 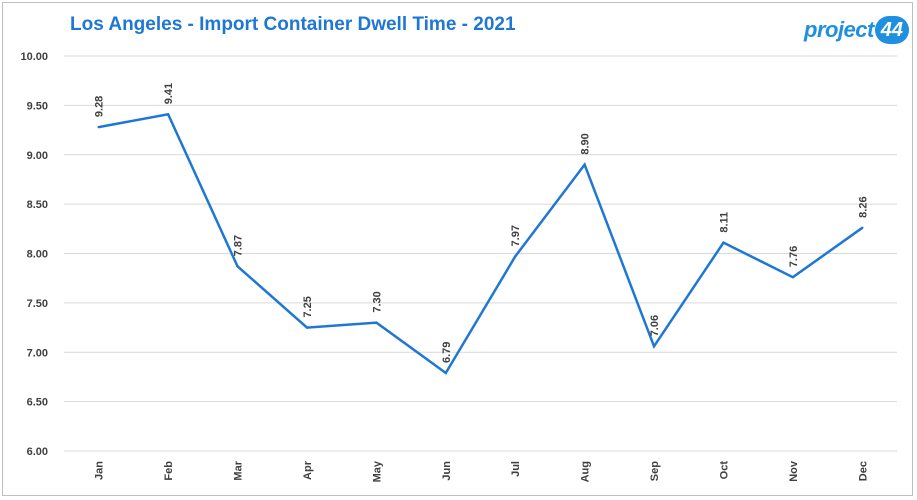 I want to click on project44-logo: project 44, so click(x=856, y=30).